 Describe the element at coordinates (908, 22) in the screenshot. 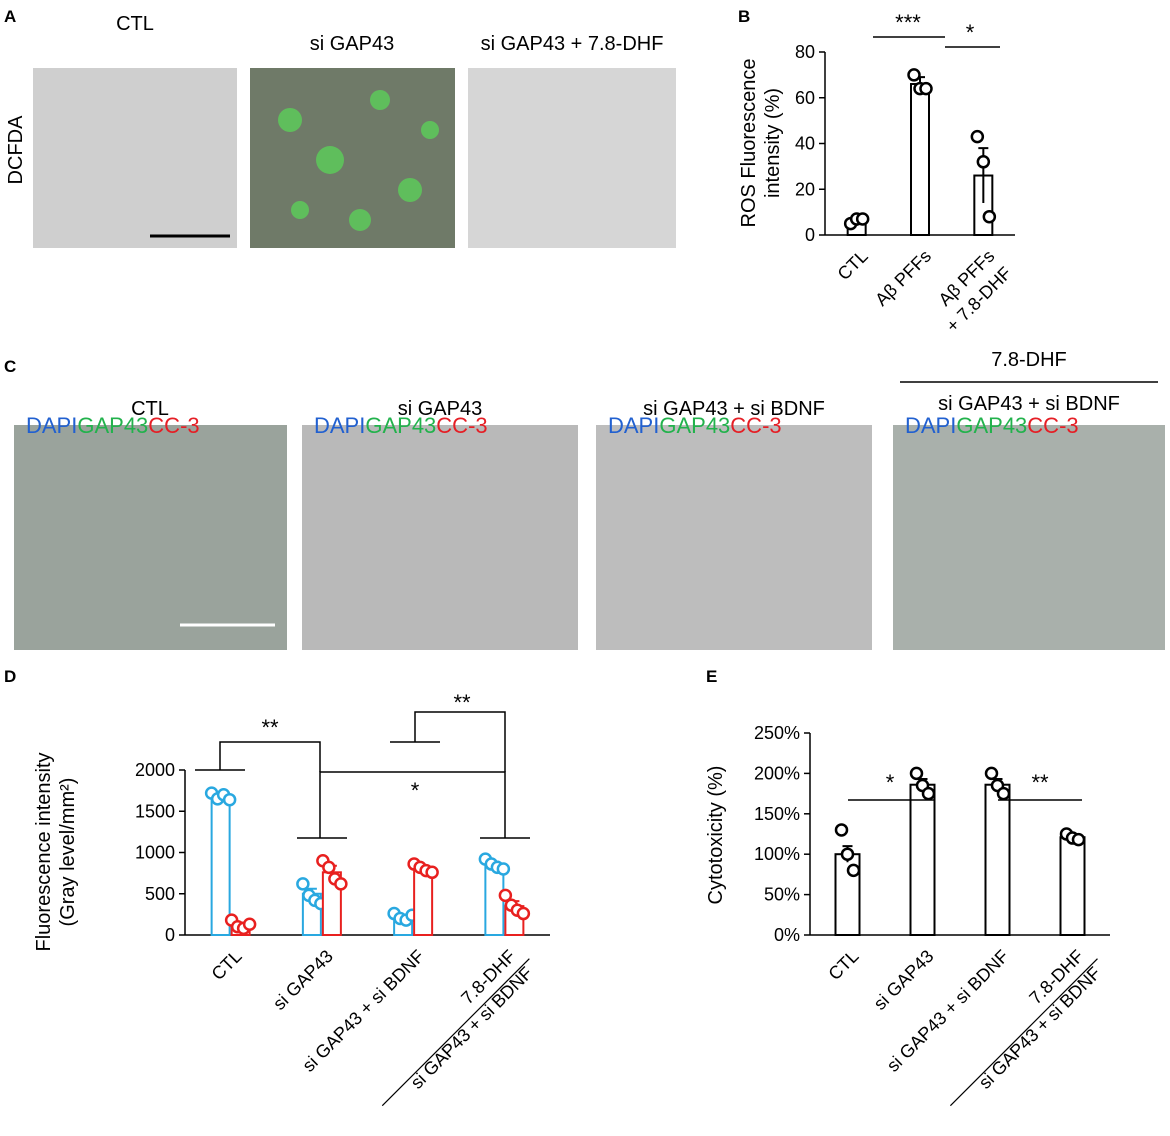

I see `significance-label: ***` at that location.